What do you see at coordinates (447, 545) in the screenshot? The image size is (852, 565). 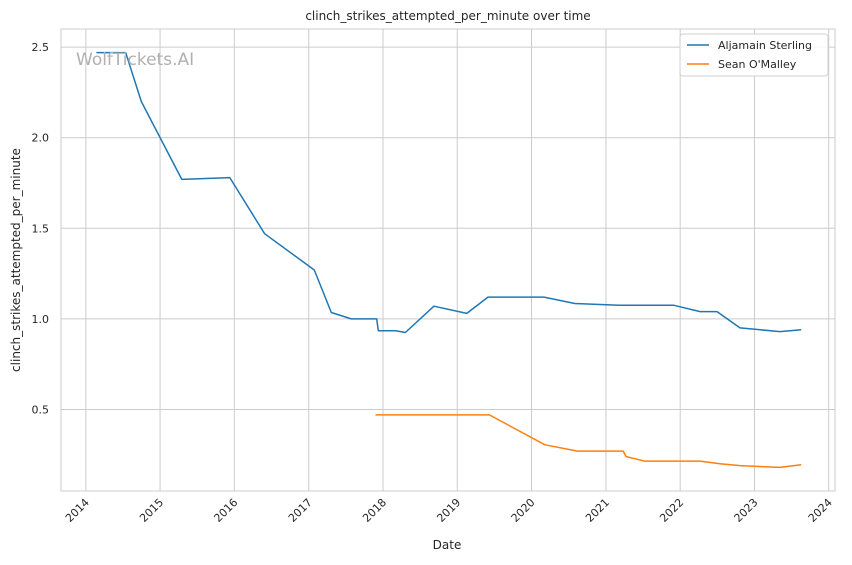 I see `x-axis-label: Date` at bounding box center [447, 545].